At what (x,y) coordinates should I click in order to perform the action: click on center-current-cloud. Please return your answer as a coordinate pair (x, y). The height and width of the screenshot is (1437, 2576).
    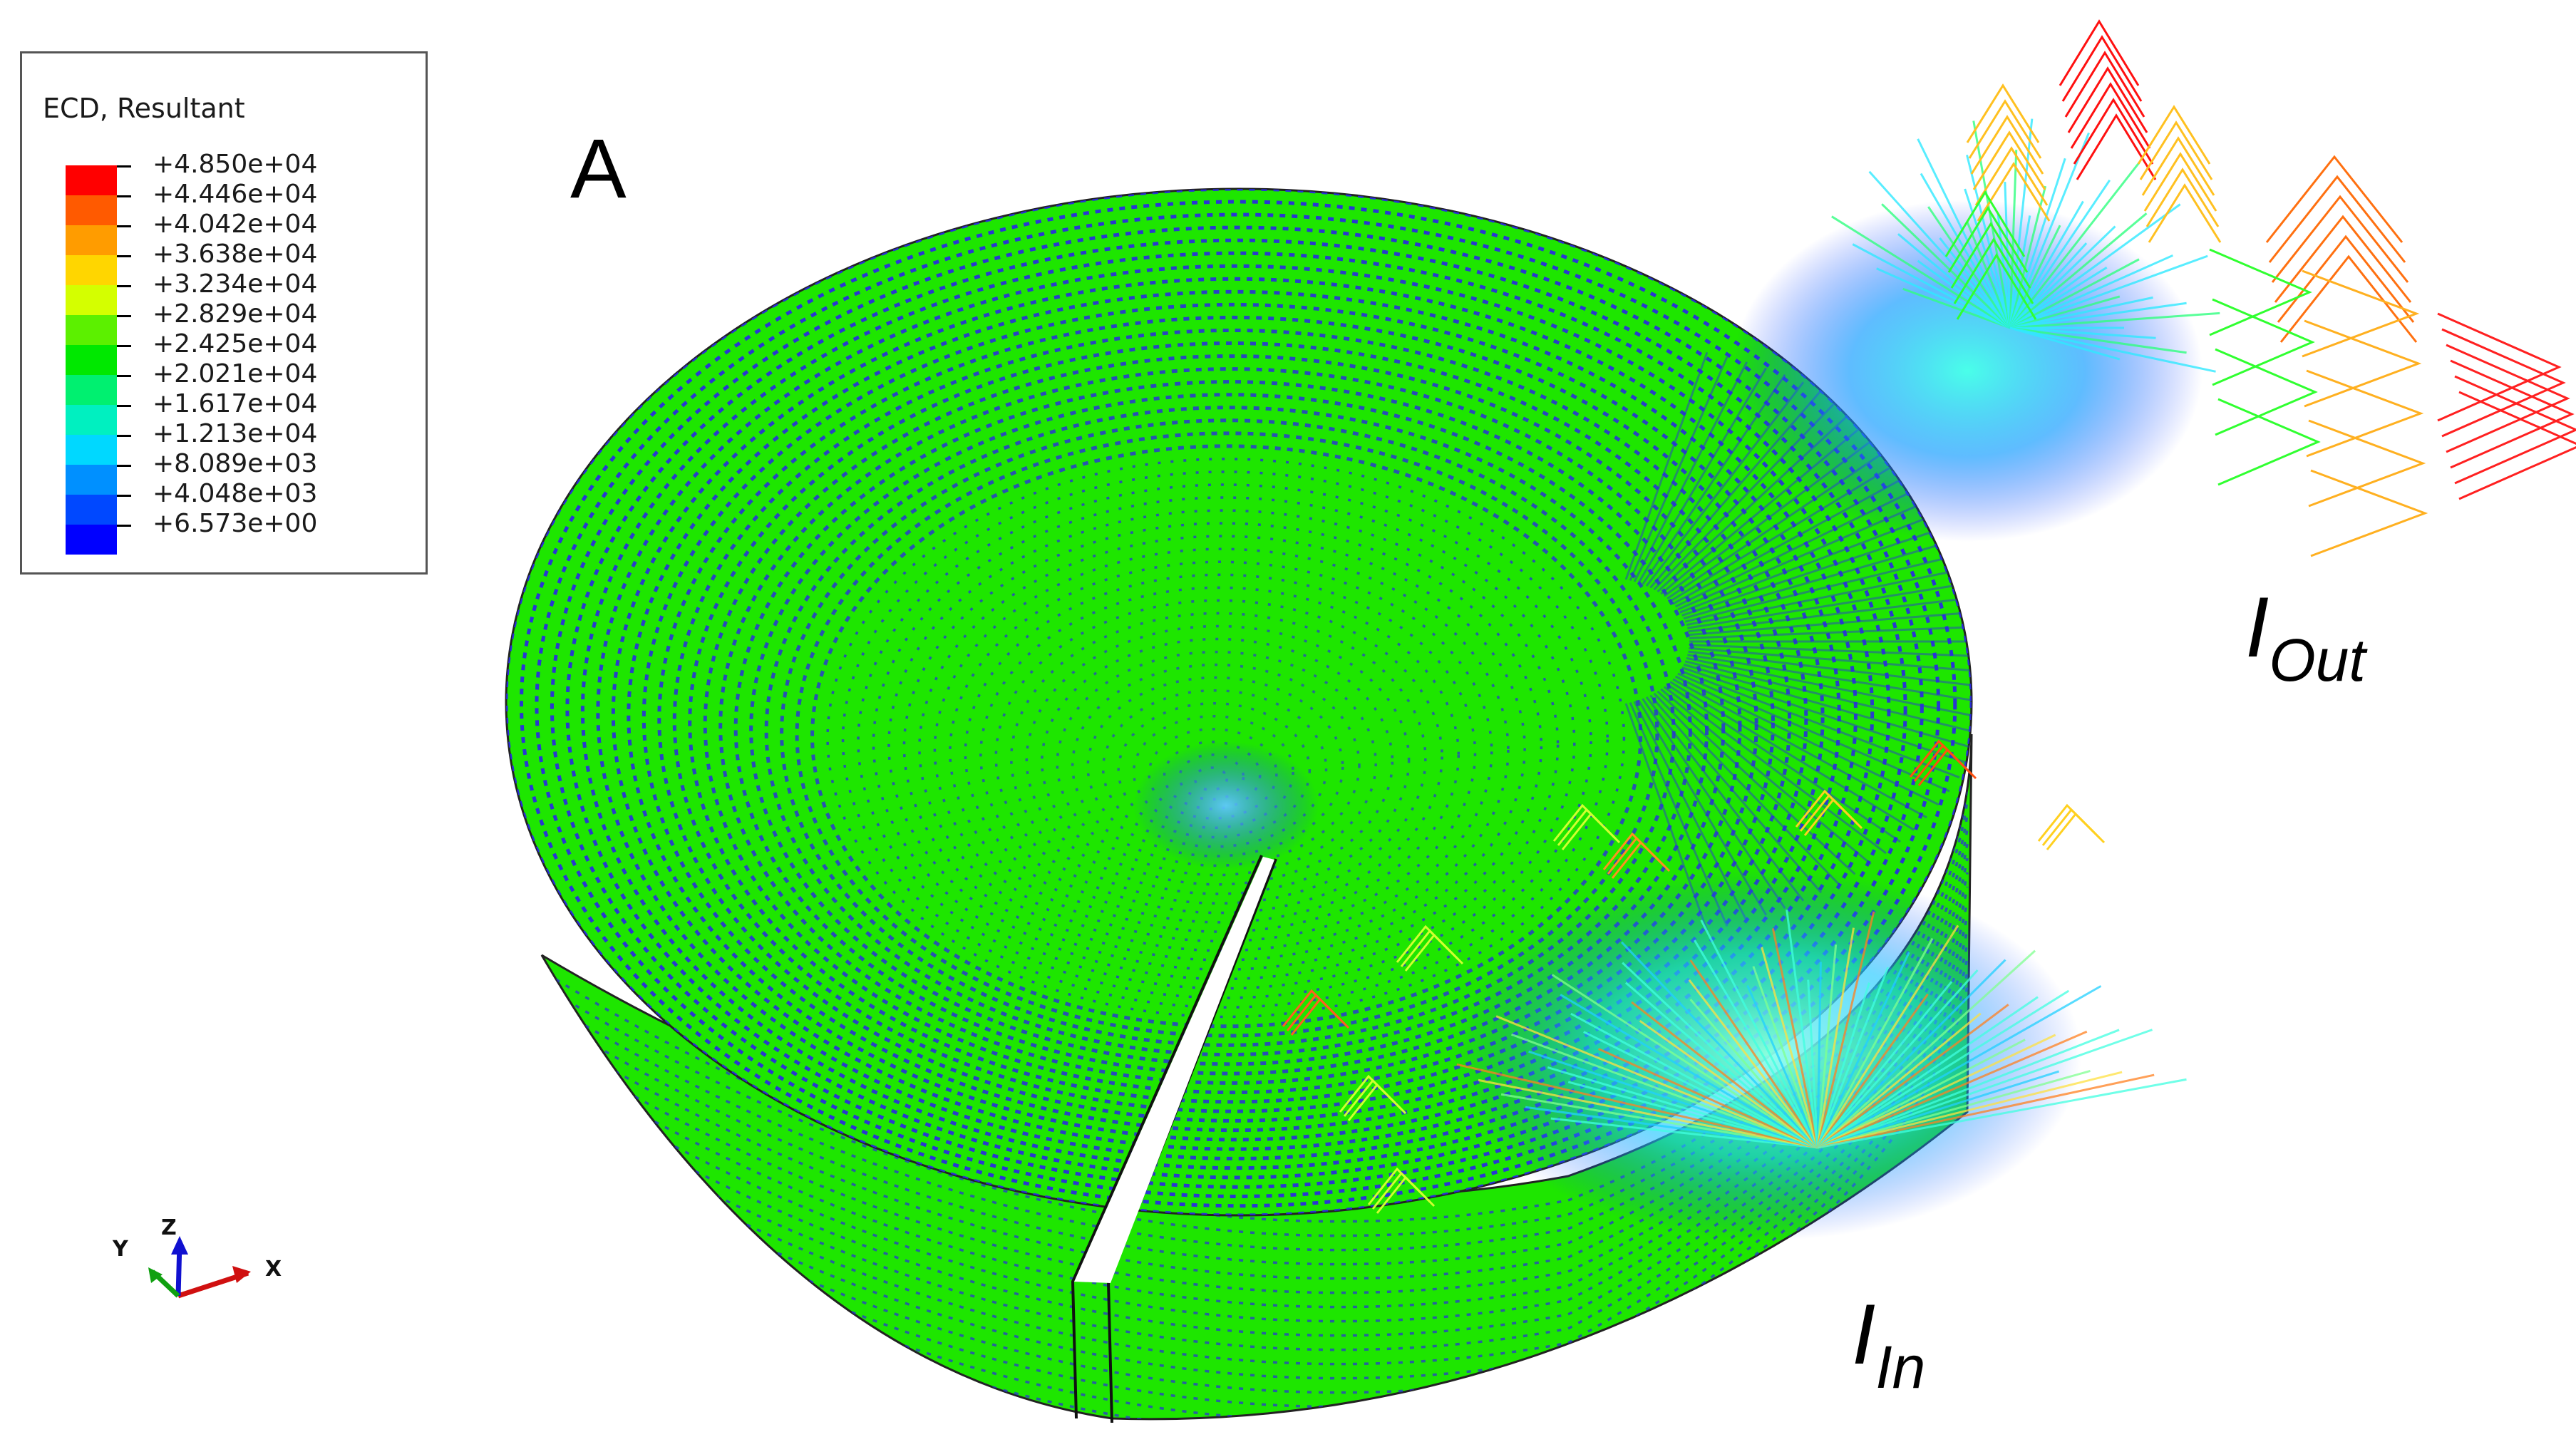
    Looking at the image, I should click on (1226, 806).